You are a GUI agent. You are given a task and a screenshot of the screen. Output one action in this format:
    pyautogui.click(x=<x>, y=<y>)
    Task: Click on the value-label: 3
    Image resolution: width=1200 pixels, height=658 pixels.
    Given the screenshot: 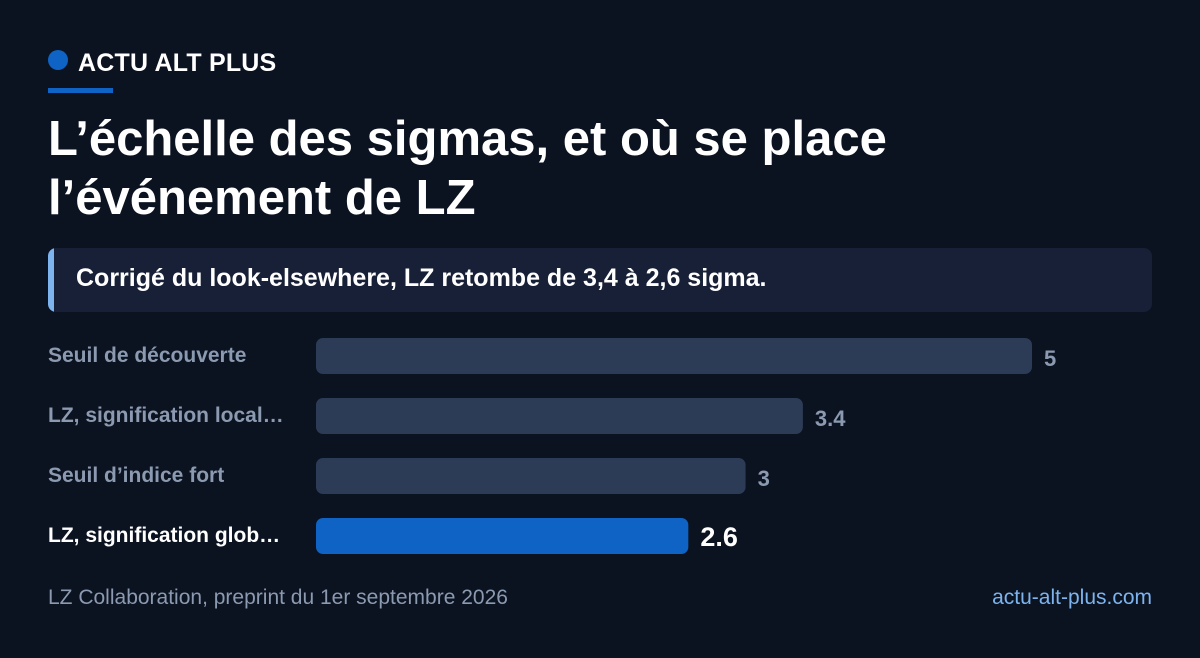 What is the action you would take?
    pyautogui.click(x=764, y=478)
    